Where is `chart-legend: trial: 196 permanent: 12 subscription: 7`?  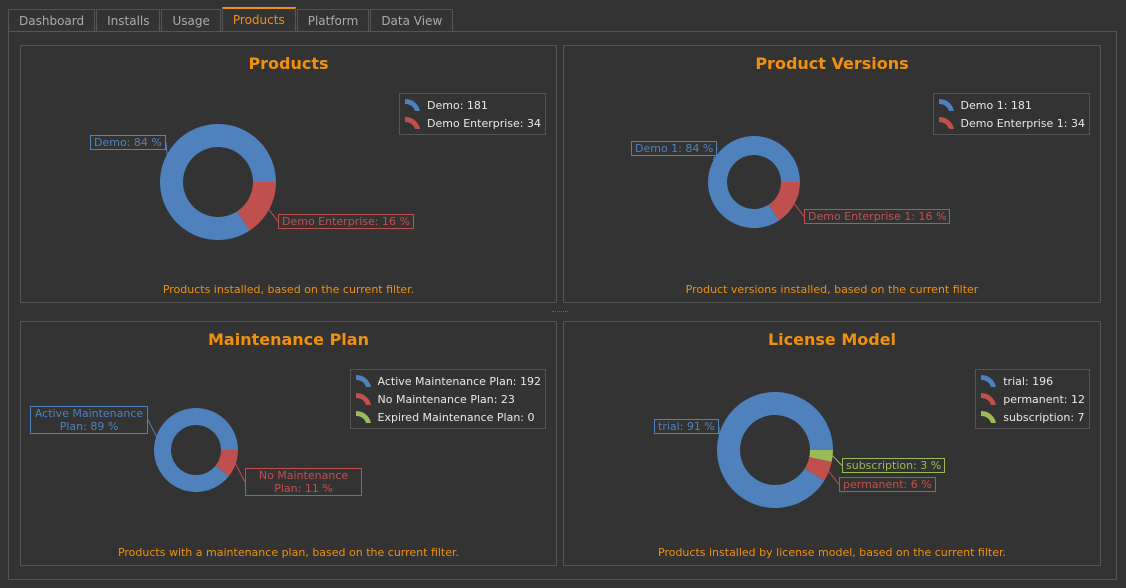
chart-legend: trial: 196 permanent: 12 subscription: 7 is located at coordinates (1032, 399).